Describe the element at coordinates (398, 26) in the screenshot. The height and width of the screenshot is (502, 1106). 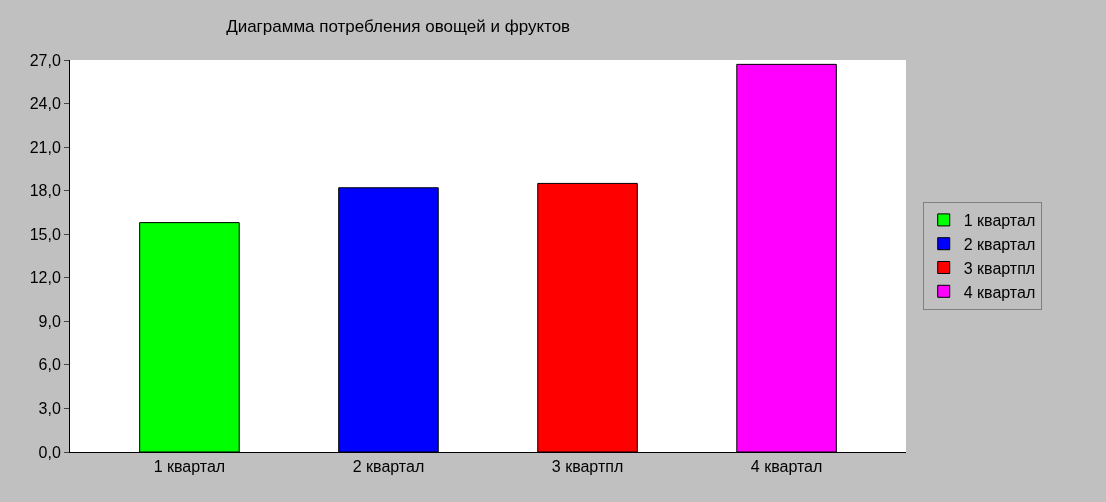
I see `chart-title: Диаграмма потребления овощей и фруктов` at that location.